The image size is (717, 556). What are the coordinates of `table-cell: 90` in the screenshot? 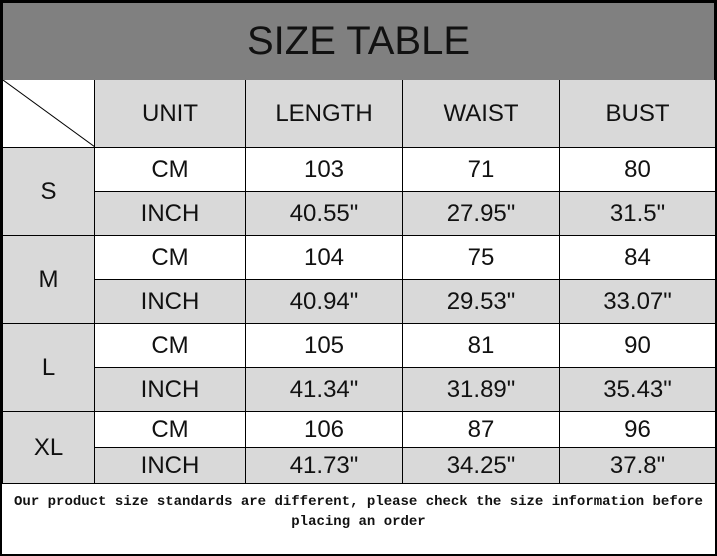 It's located at (638, 346).